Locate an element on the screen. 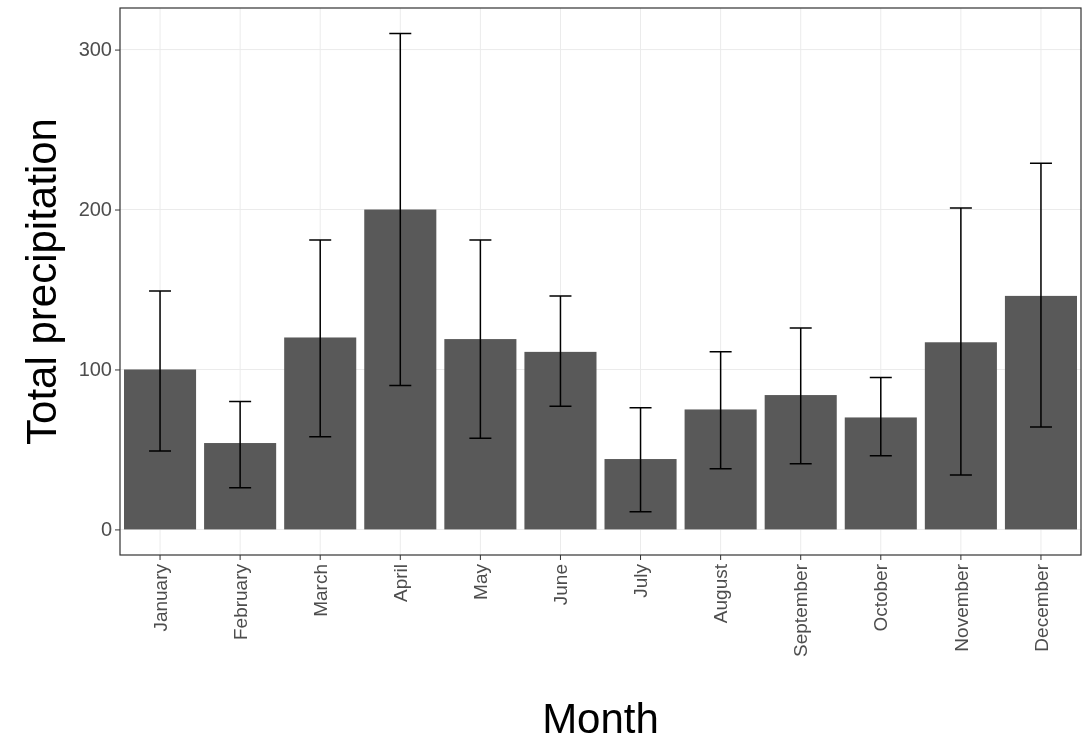 This screenshot has height=743, width=1083. y-tick-label: 200 is located at coordinates (95, 209).